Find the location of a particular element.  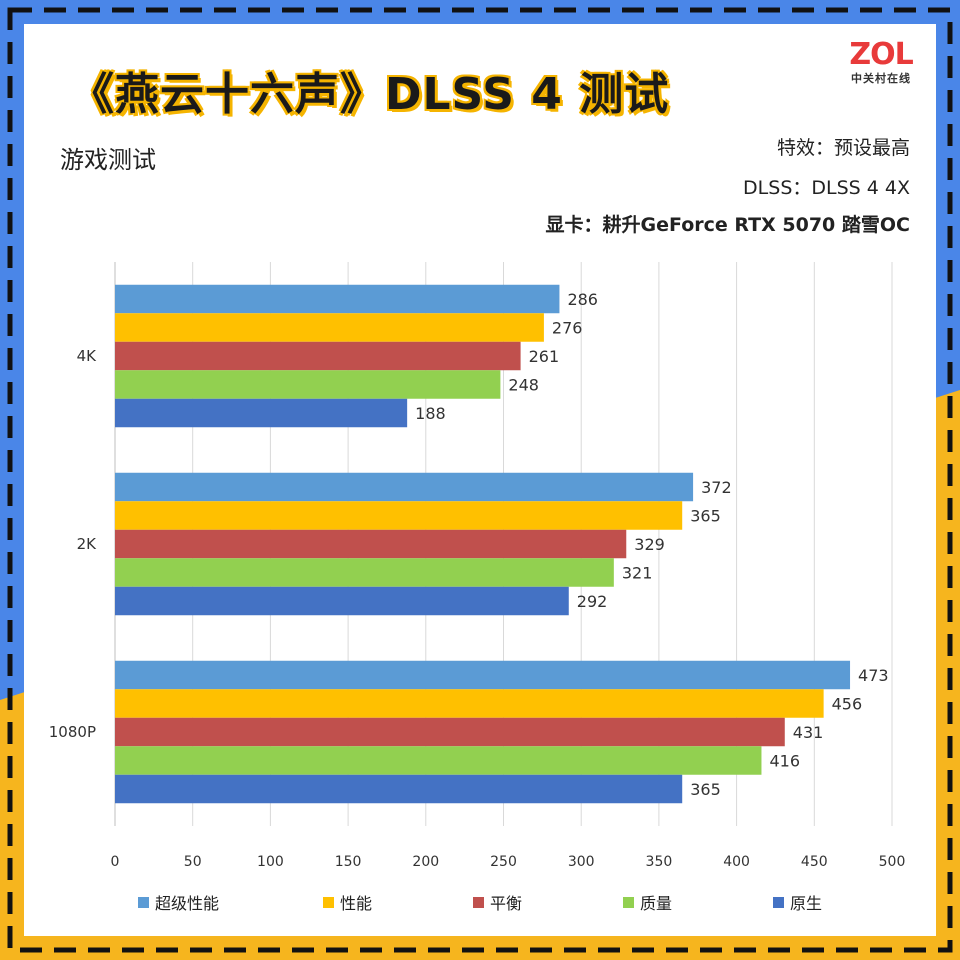

category-label: 1080P is located at coordinates (72, 732).